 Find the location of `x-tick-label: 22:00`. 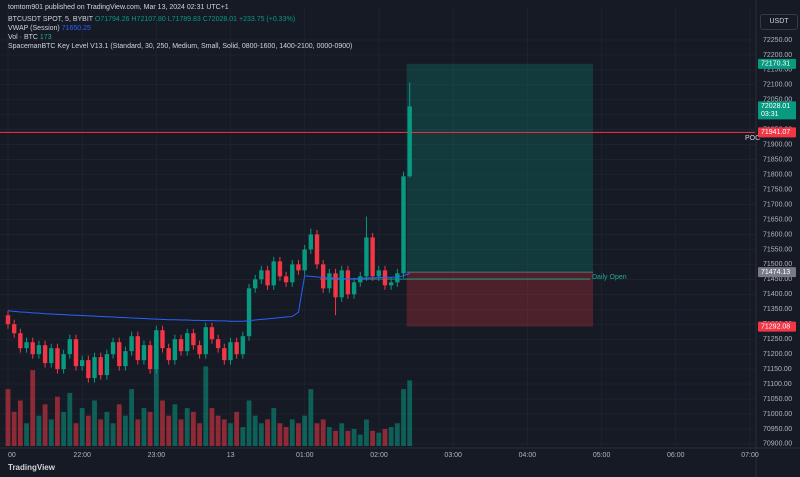

x-tick-label: 22:00 is located at coordinates (82, 455).